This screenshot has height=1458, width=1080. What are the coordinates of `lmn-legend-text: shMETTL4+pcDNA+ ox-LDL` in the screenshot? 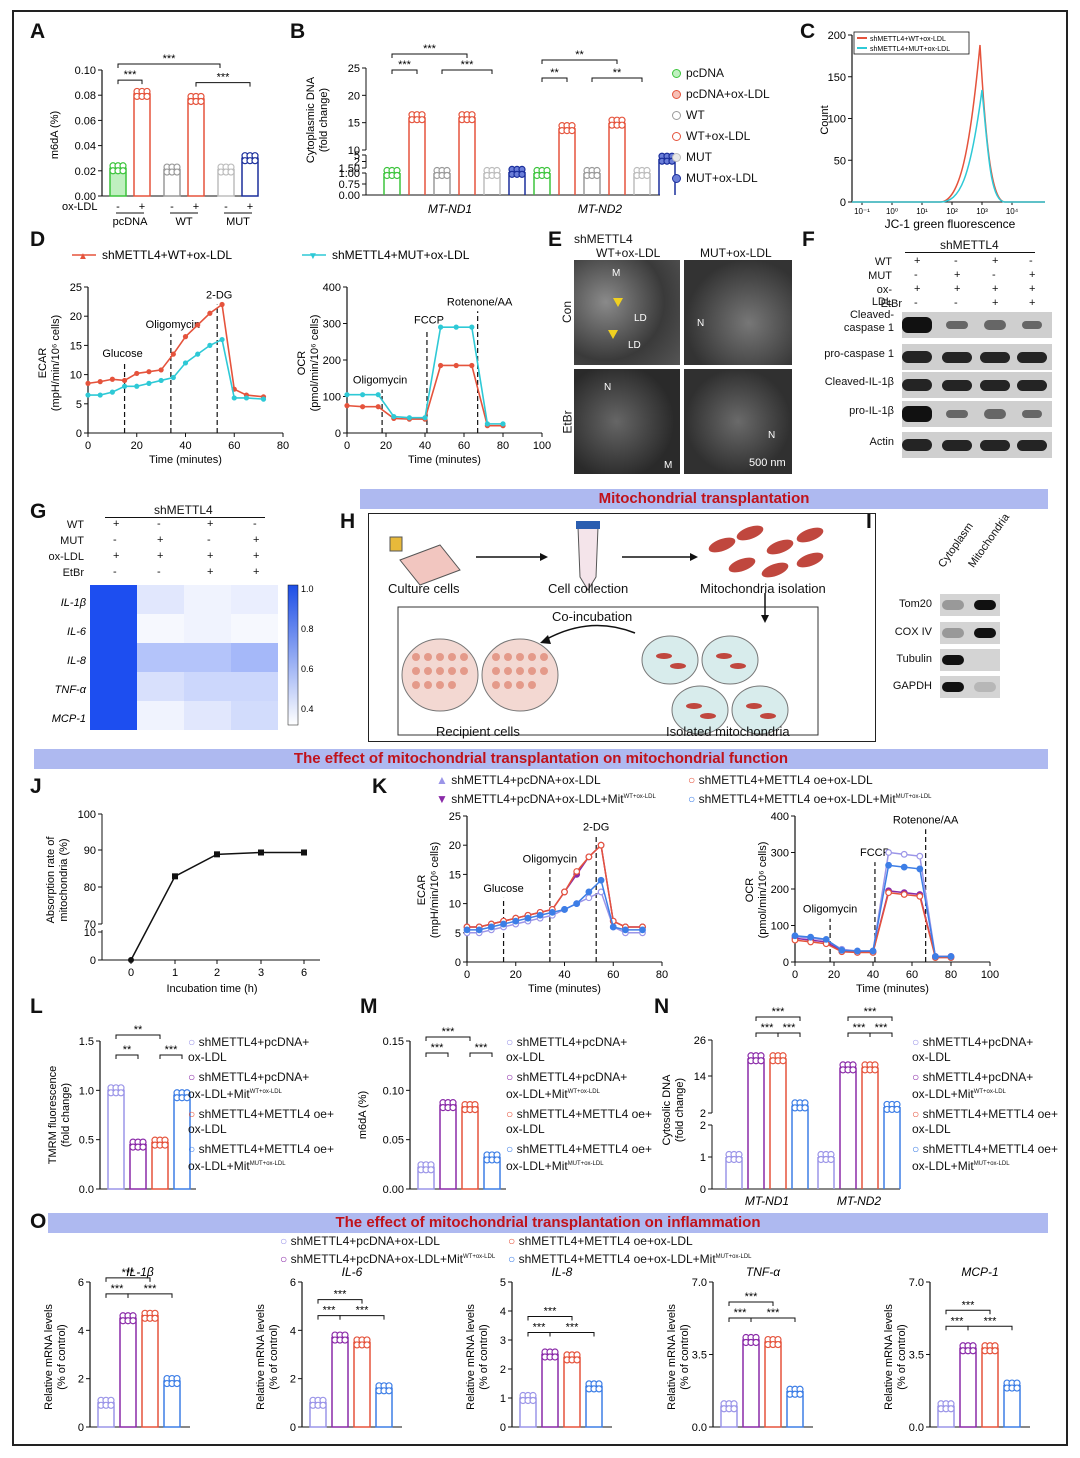 It's located at (249, 1049).